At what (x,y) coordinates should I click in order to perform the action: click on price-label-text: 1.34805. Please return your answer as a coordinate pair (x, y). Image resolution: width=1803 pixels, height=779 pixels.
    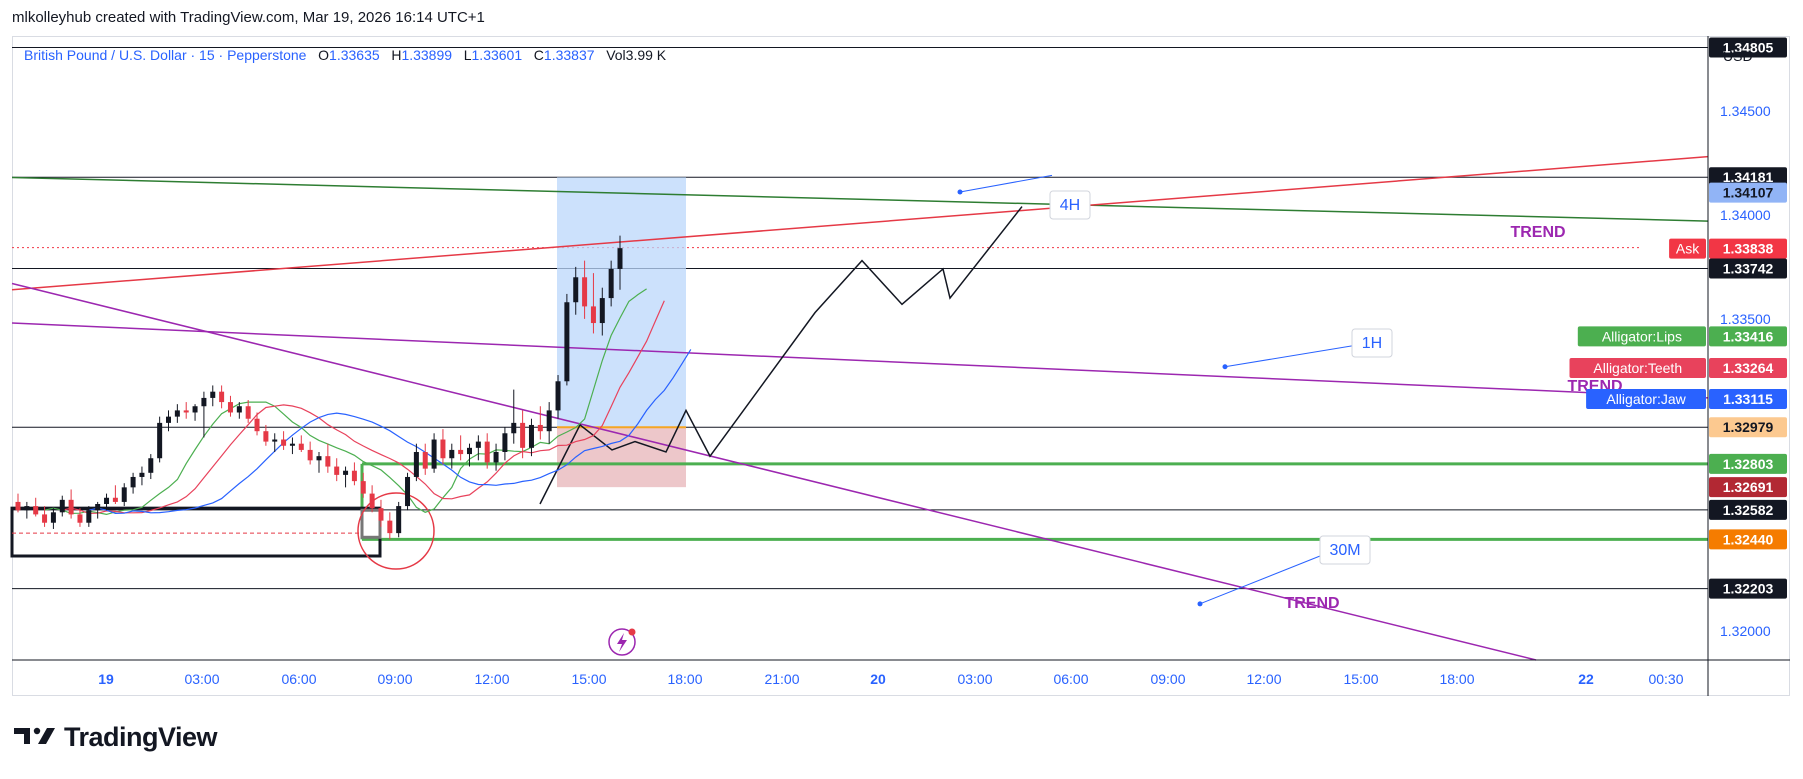
    Looking at the image, I should click on (1748, 47).